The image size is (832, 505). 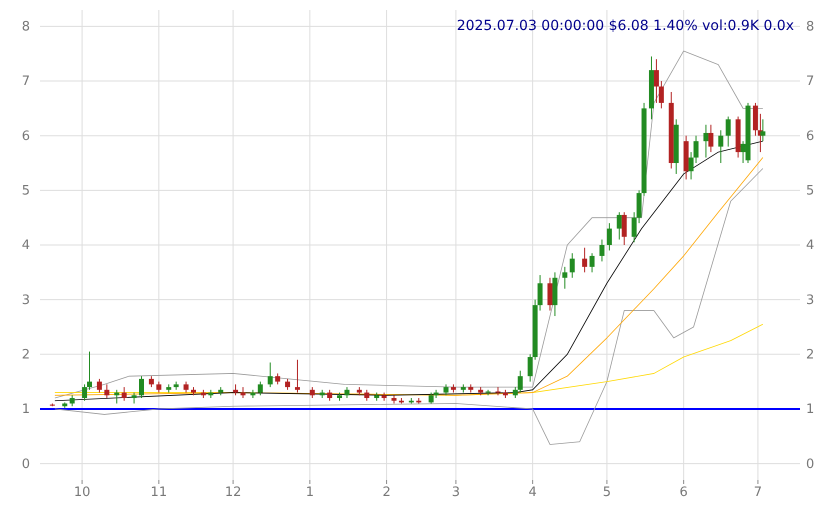 I want to click on y2-tick-label: 0, so click(x=810, y=464).